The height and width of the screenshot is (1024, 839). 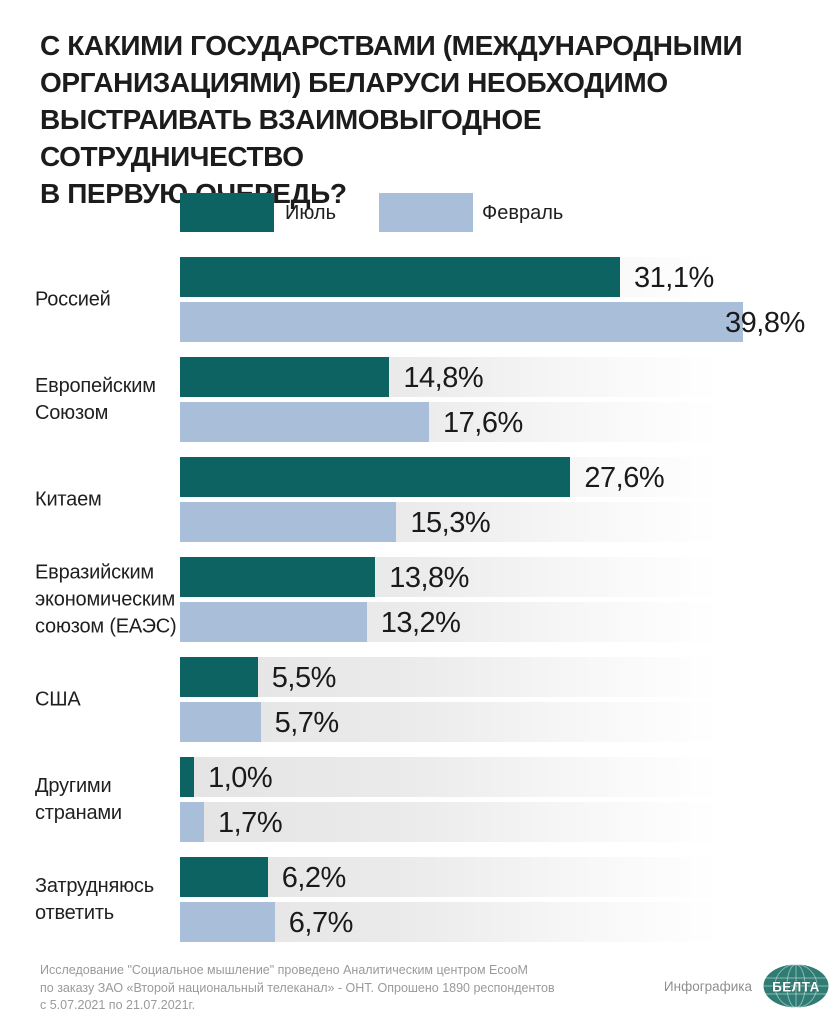 I want to click on chart-group: США 5,5% 5,7%, so click(x=419, y=699).